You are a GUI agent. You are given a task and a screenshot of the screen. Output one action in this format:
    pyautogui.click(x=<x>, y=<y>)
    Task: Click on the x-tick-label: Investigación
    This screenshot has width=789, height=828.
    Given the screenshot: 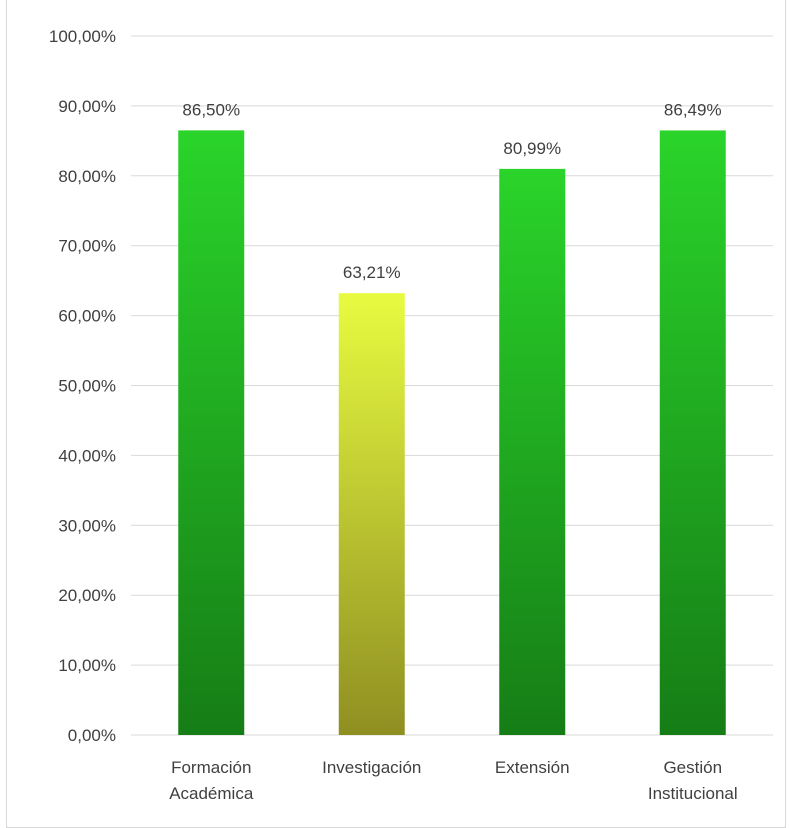 What is the action you would take?
    pyautogui.click(x=371, y=767)
    